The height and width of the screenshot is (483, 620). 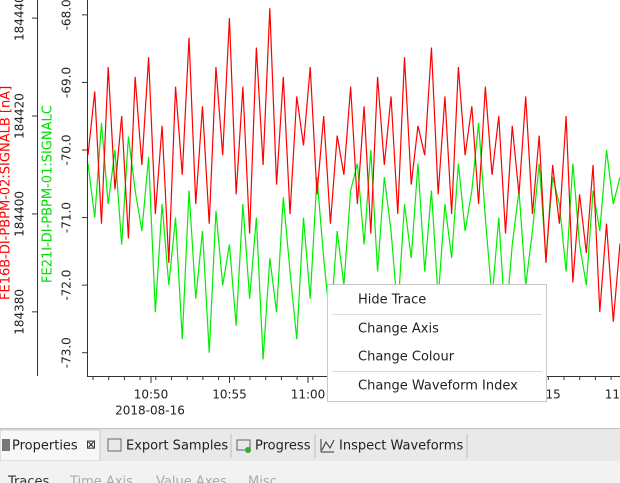 I want to click on date-label: 2018-08-16, so click(x=150, y=411).